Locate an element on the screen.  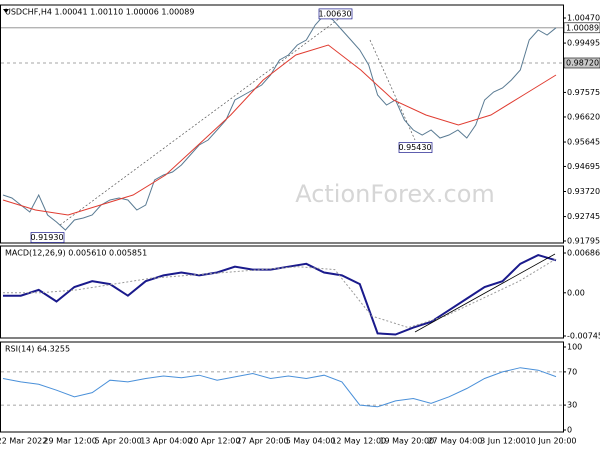
x-tick-label: 13 Apr 04:00 is located at coordinates (166, 441).